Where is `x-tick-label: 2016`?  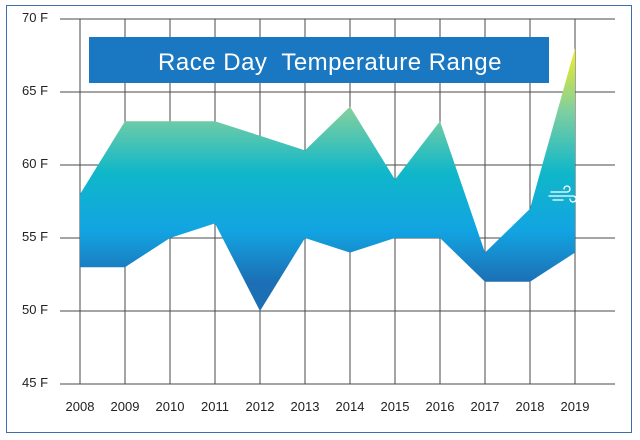 x-tick-label: 2016 is located at coordinates (440, 406).